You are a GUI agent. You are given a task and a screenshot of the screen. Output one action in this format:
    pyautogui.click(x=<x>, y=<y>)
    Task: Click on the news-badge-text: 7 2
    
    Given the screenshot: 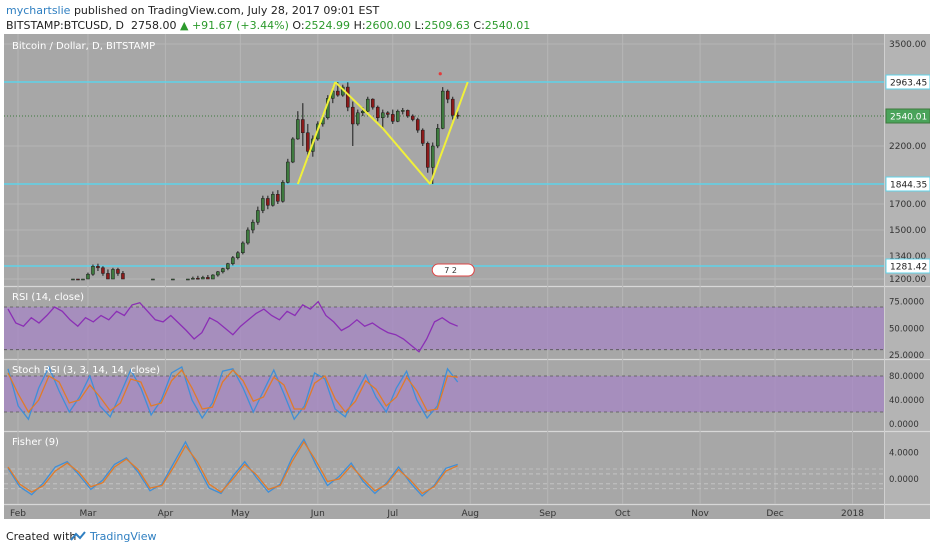 What is the action you would take?
    pyautogui.click(x=450, y=270)
    